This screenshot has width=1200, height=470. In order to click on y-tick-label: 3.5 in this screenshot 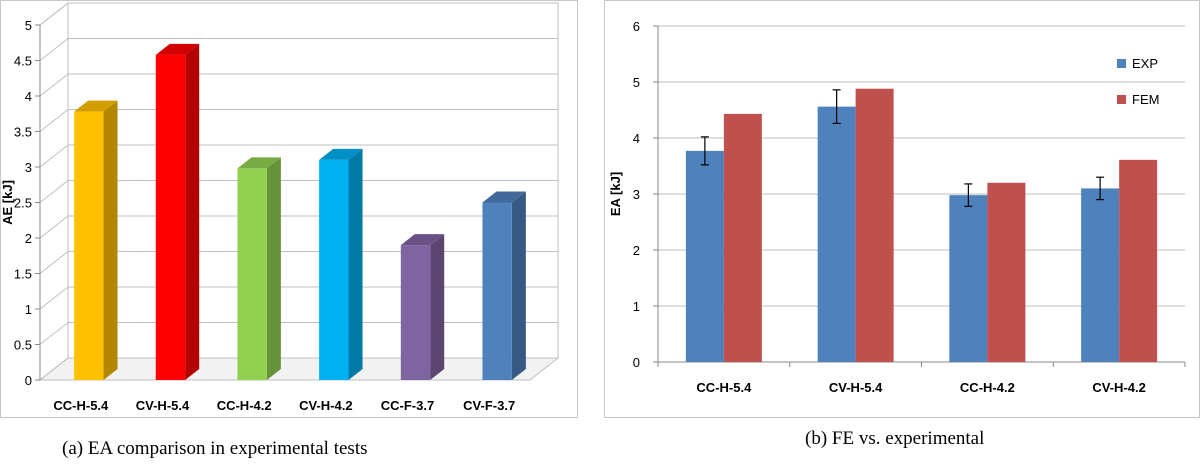, I will do `click(23, 132)`.